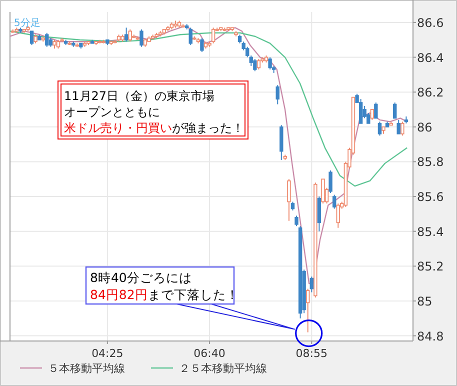  What do you see at coordinates (139, 96) in the screenshot?
I see `annotation: 11月27日（金）の東京市場` at bounding box center [139, 96].